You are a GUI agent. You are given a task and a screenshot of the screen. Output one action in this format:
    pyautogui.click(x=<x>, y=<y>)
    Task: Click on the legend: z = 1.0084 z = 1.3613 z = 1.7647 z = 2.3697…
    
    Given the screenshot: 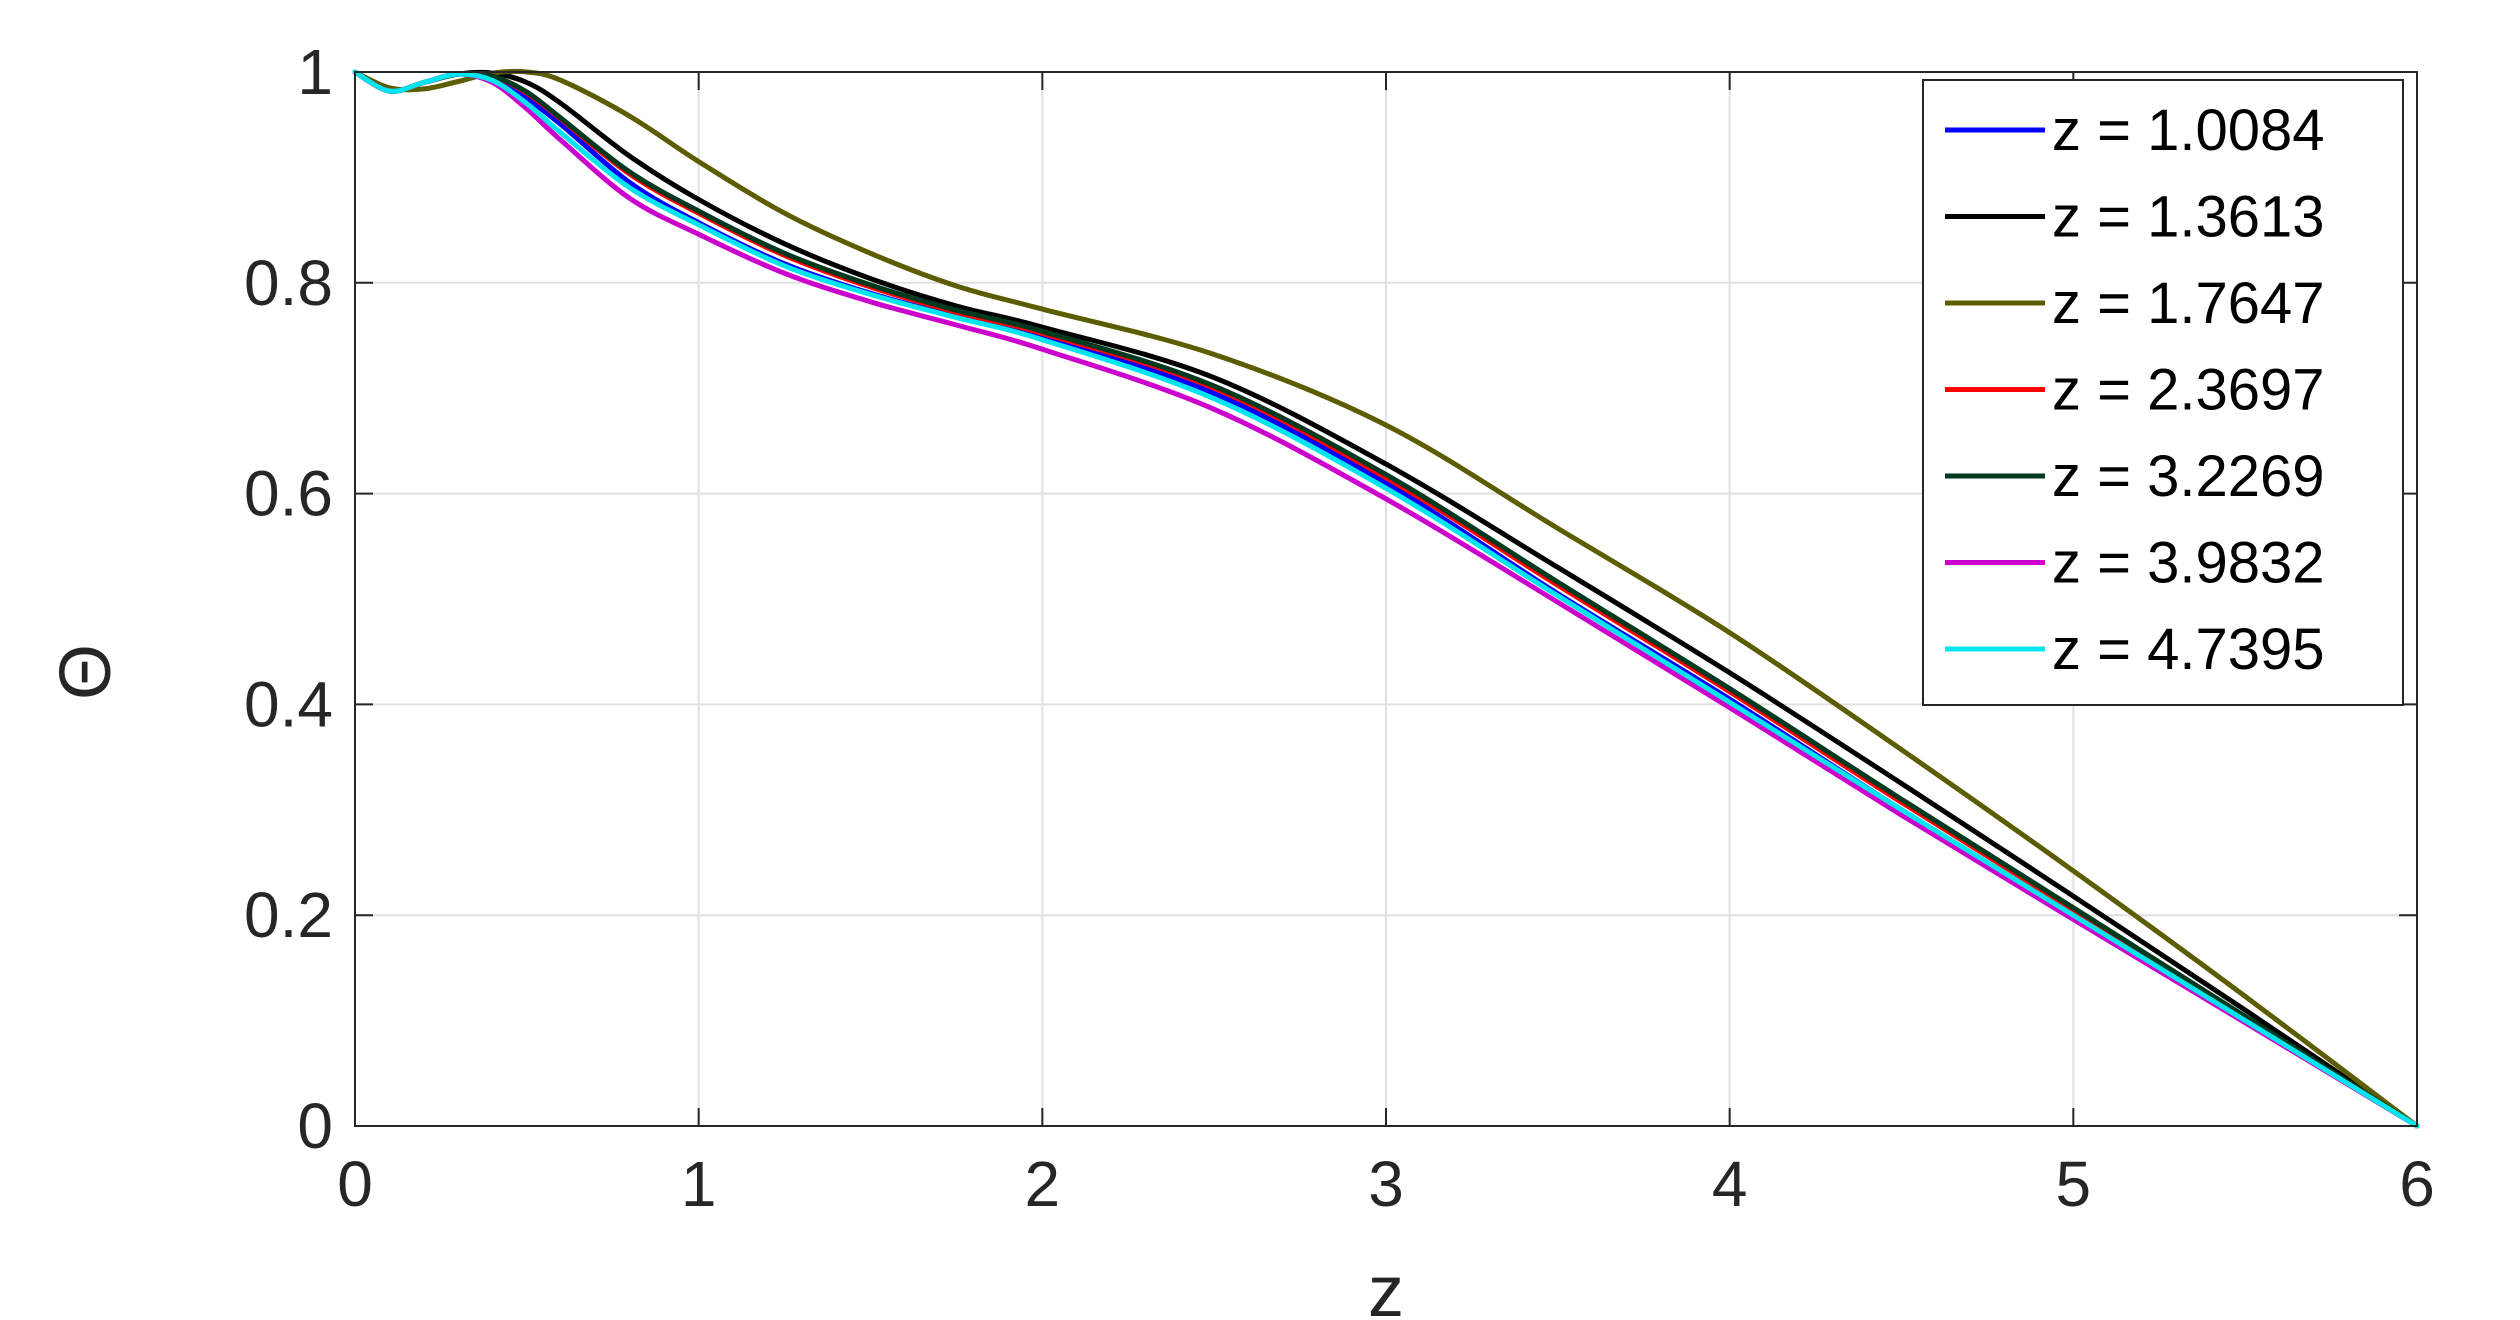 What is the action you would take?
    pyautogui.click(x=2163, y=392)
    